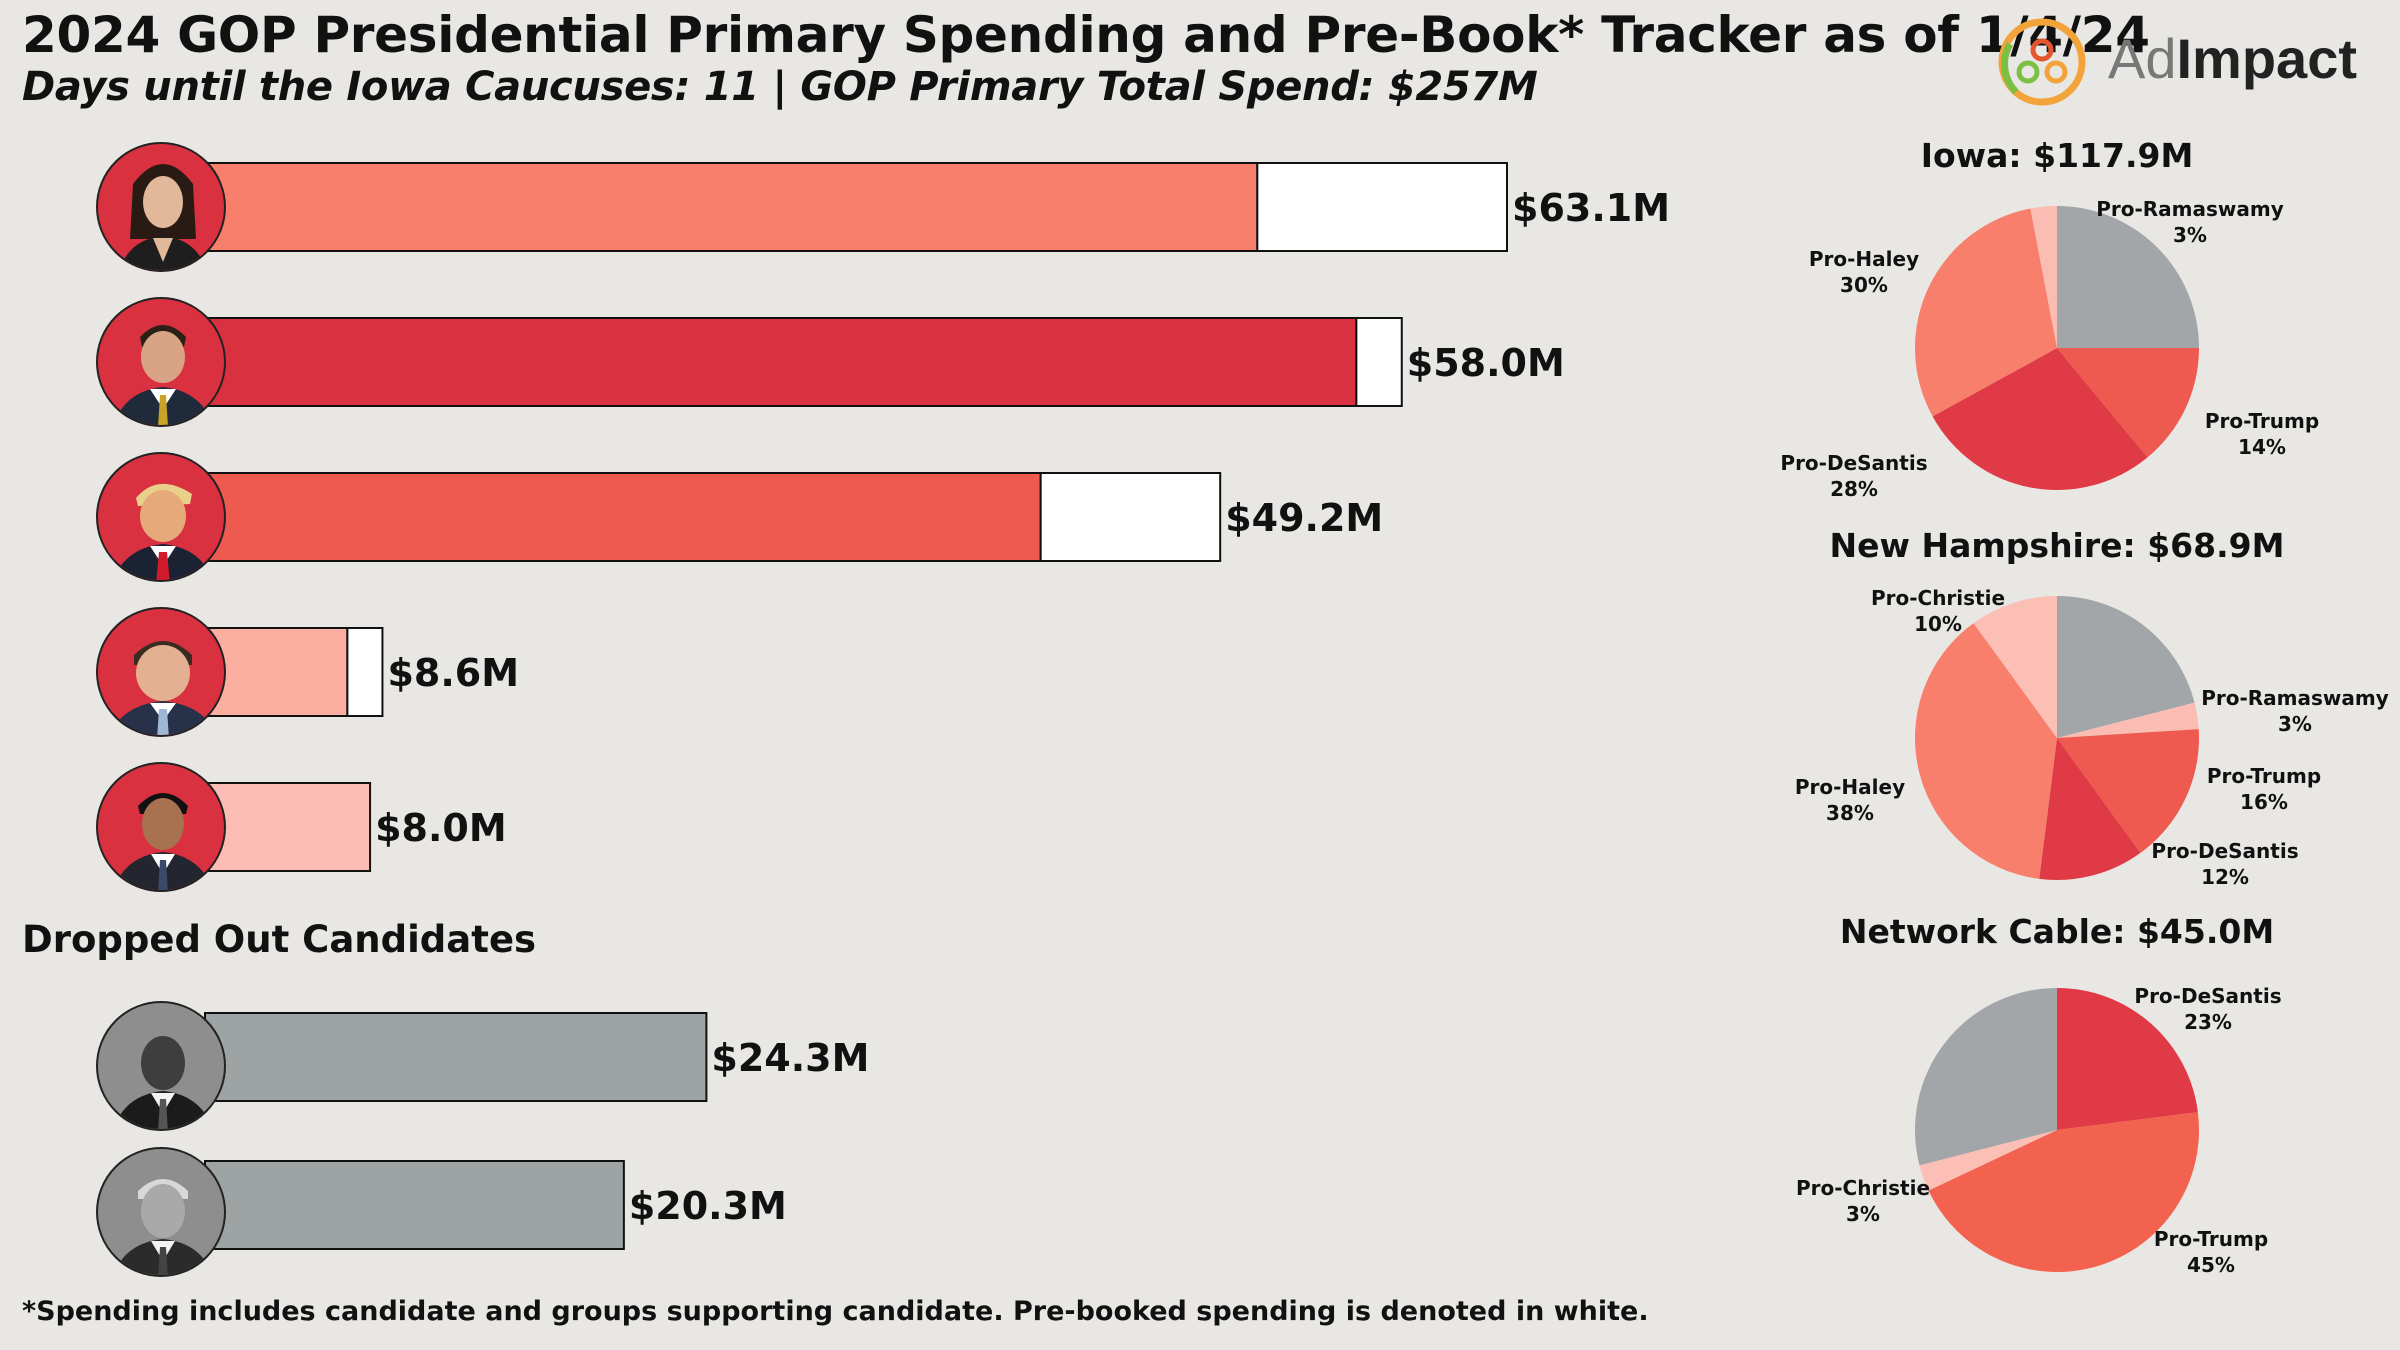 The width and height of the screenshot is (2400, 1350). What do you see at coordinates (441, 828) in the screenshot?
I see `bar-value-label-4: $8.0M` at bounding box center [441, 828].